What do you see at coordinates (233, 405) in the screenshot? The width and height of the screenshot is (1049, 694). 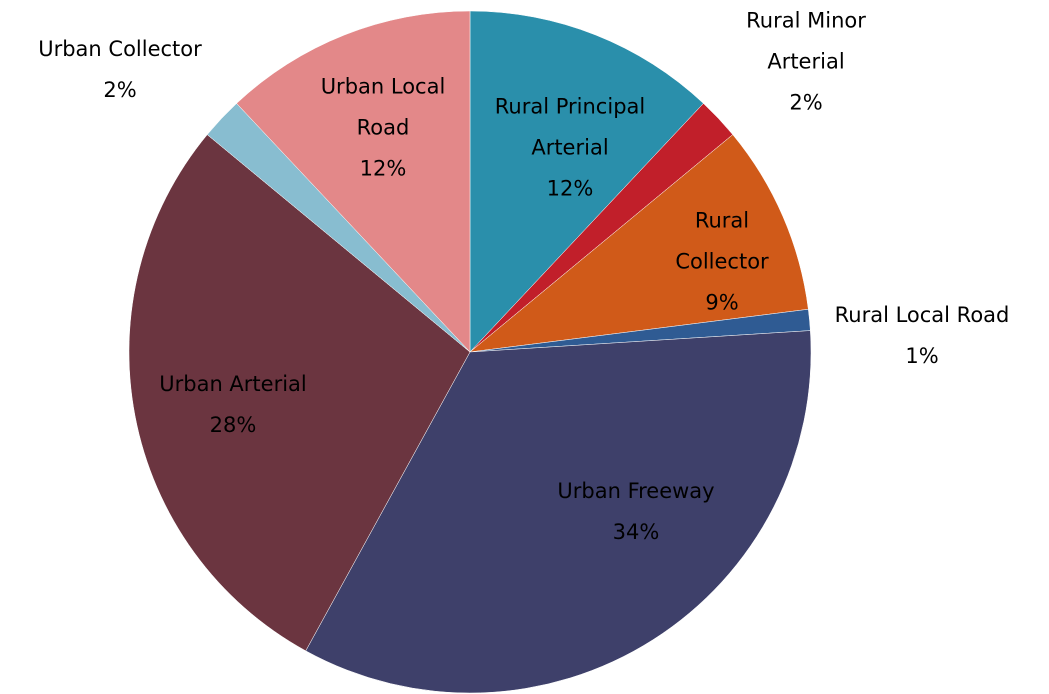 I see `slice-label: Urban Arterial 28%` at bounding box center [233, 405].